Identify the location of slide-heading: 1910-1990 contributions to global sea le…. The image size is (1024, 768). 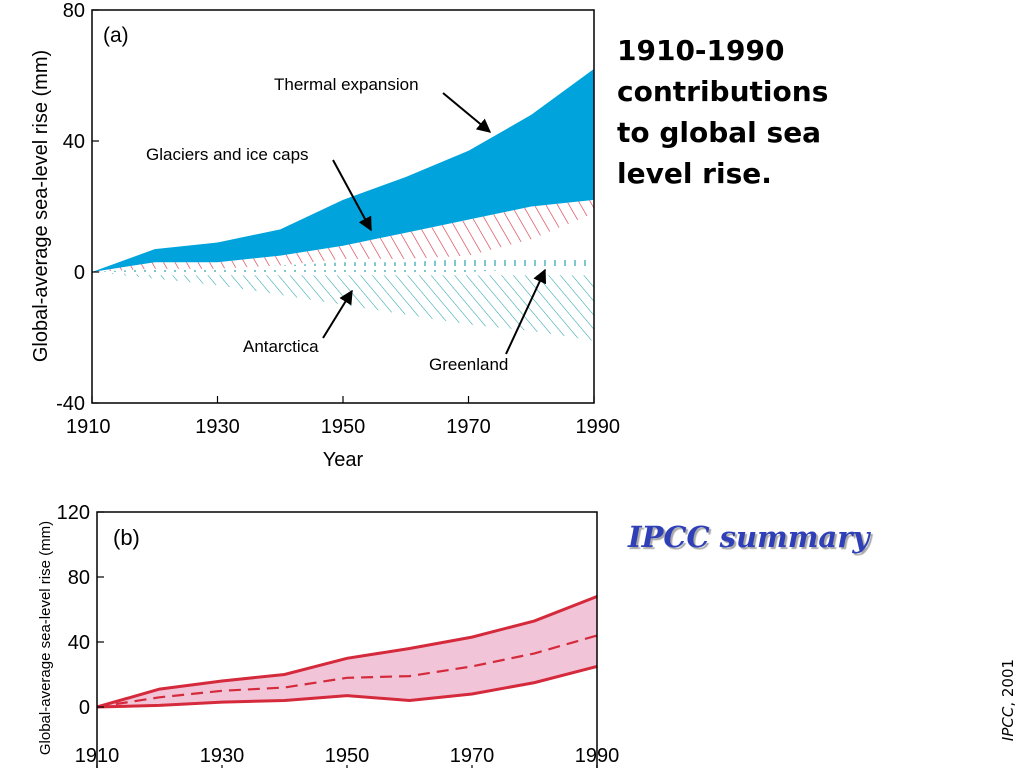
(747, 112).